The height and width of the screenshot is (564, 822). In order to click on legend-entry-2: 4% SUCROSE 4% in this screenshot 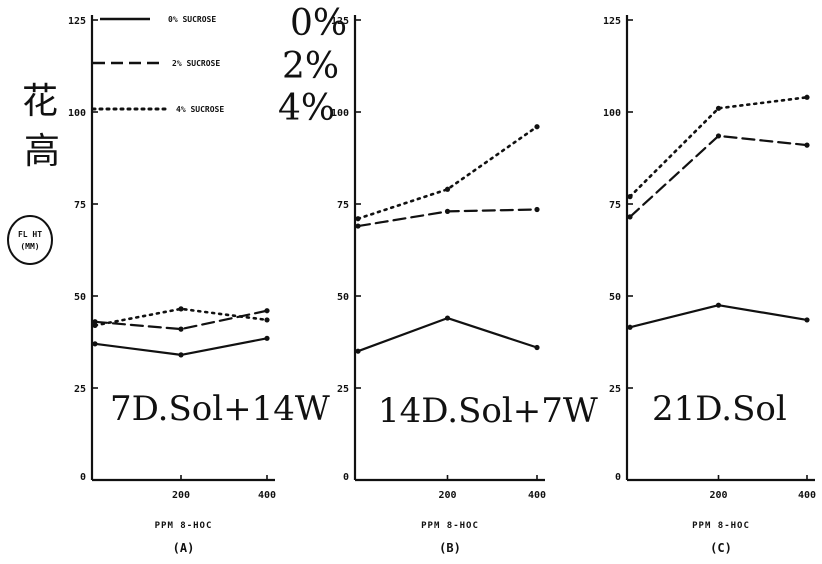, I will do `click(213, 108)`.